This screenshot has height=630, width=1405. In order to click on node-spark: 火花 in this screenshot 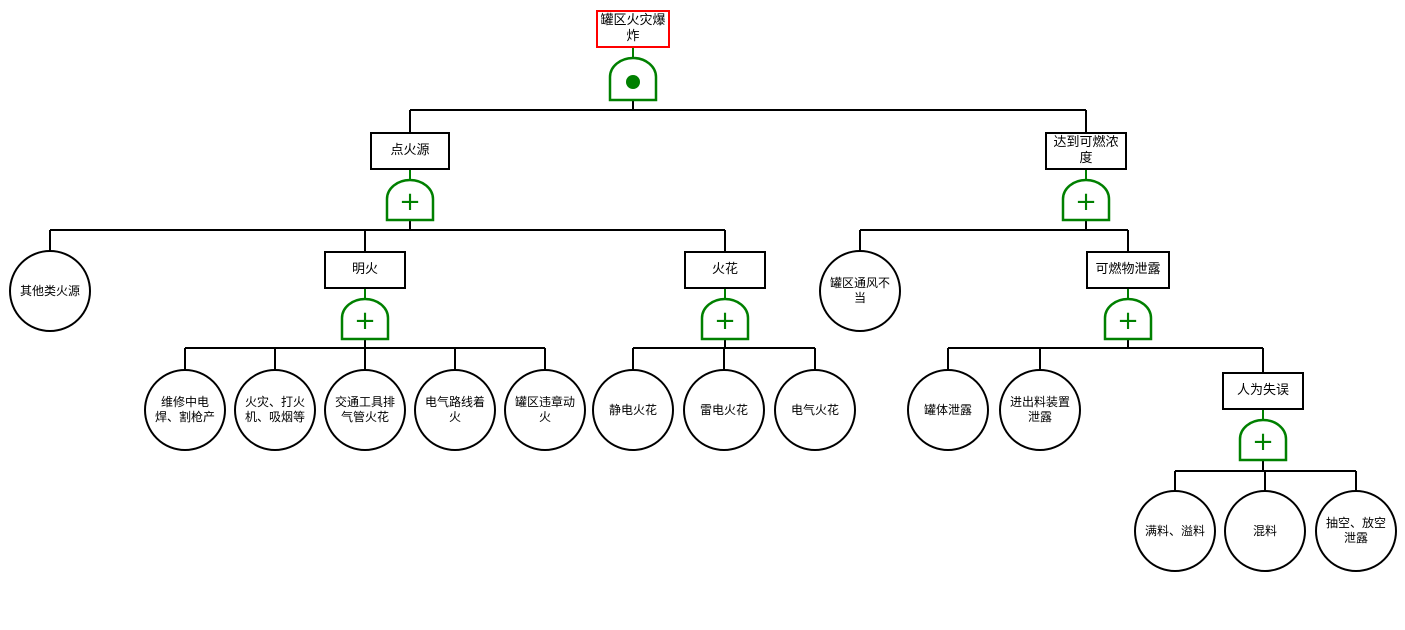, I will do `click(725, 270)`.